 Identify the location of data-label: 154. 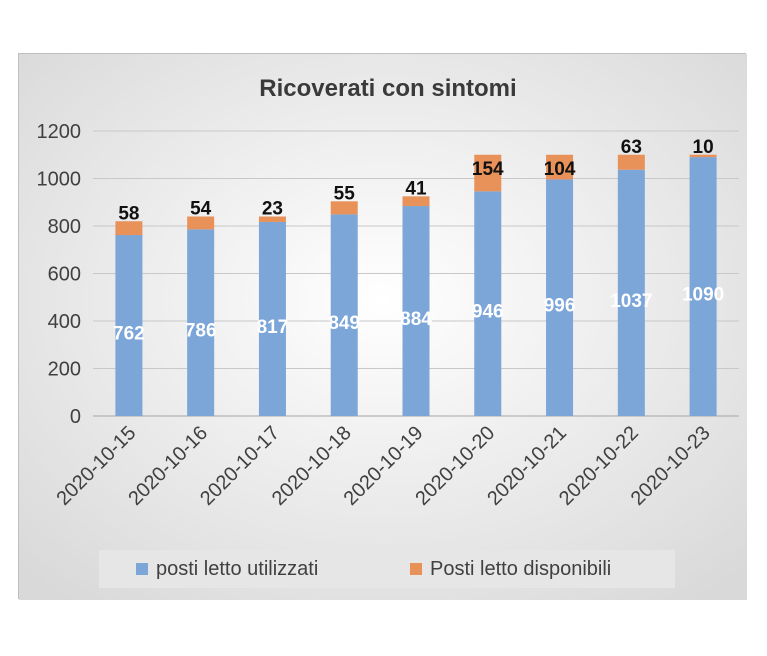
(488, 169).